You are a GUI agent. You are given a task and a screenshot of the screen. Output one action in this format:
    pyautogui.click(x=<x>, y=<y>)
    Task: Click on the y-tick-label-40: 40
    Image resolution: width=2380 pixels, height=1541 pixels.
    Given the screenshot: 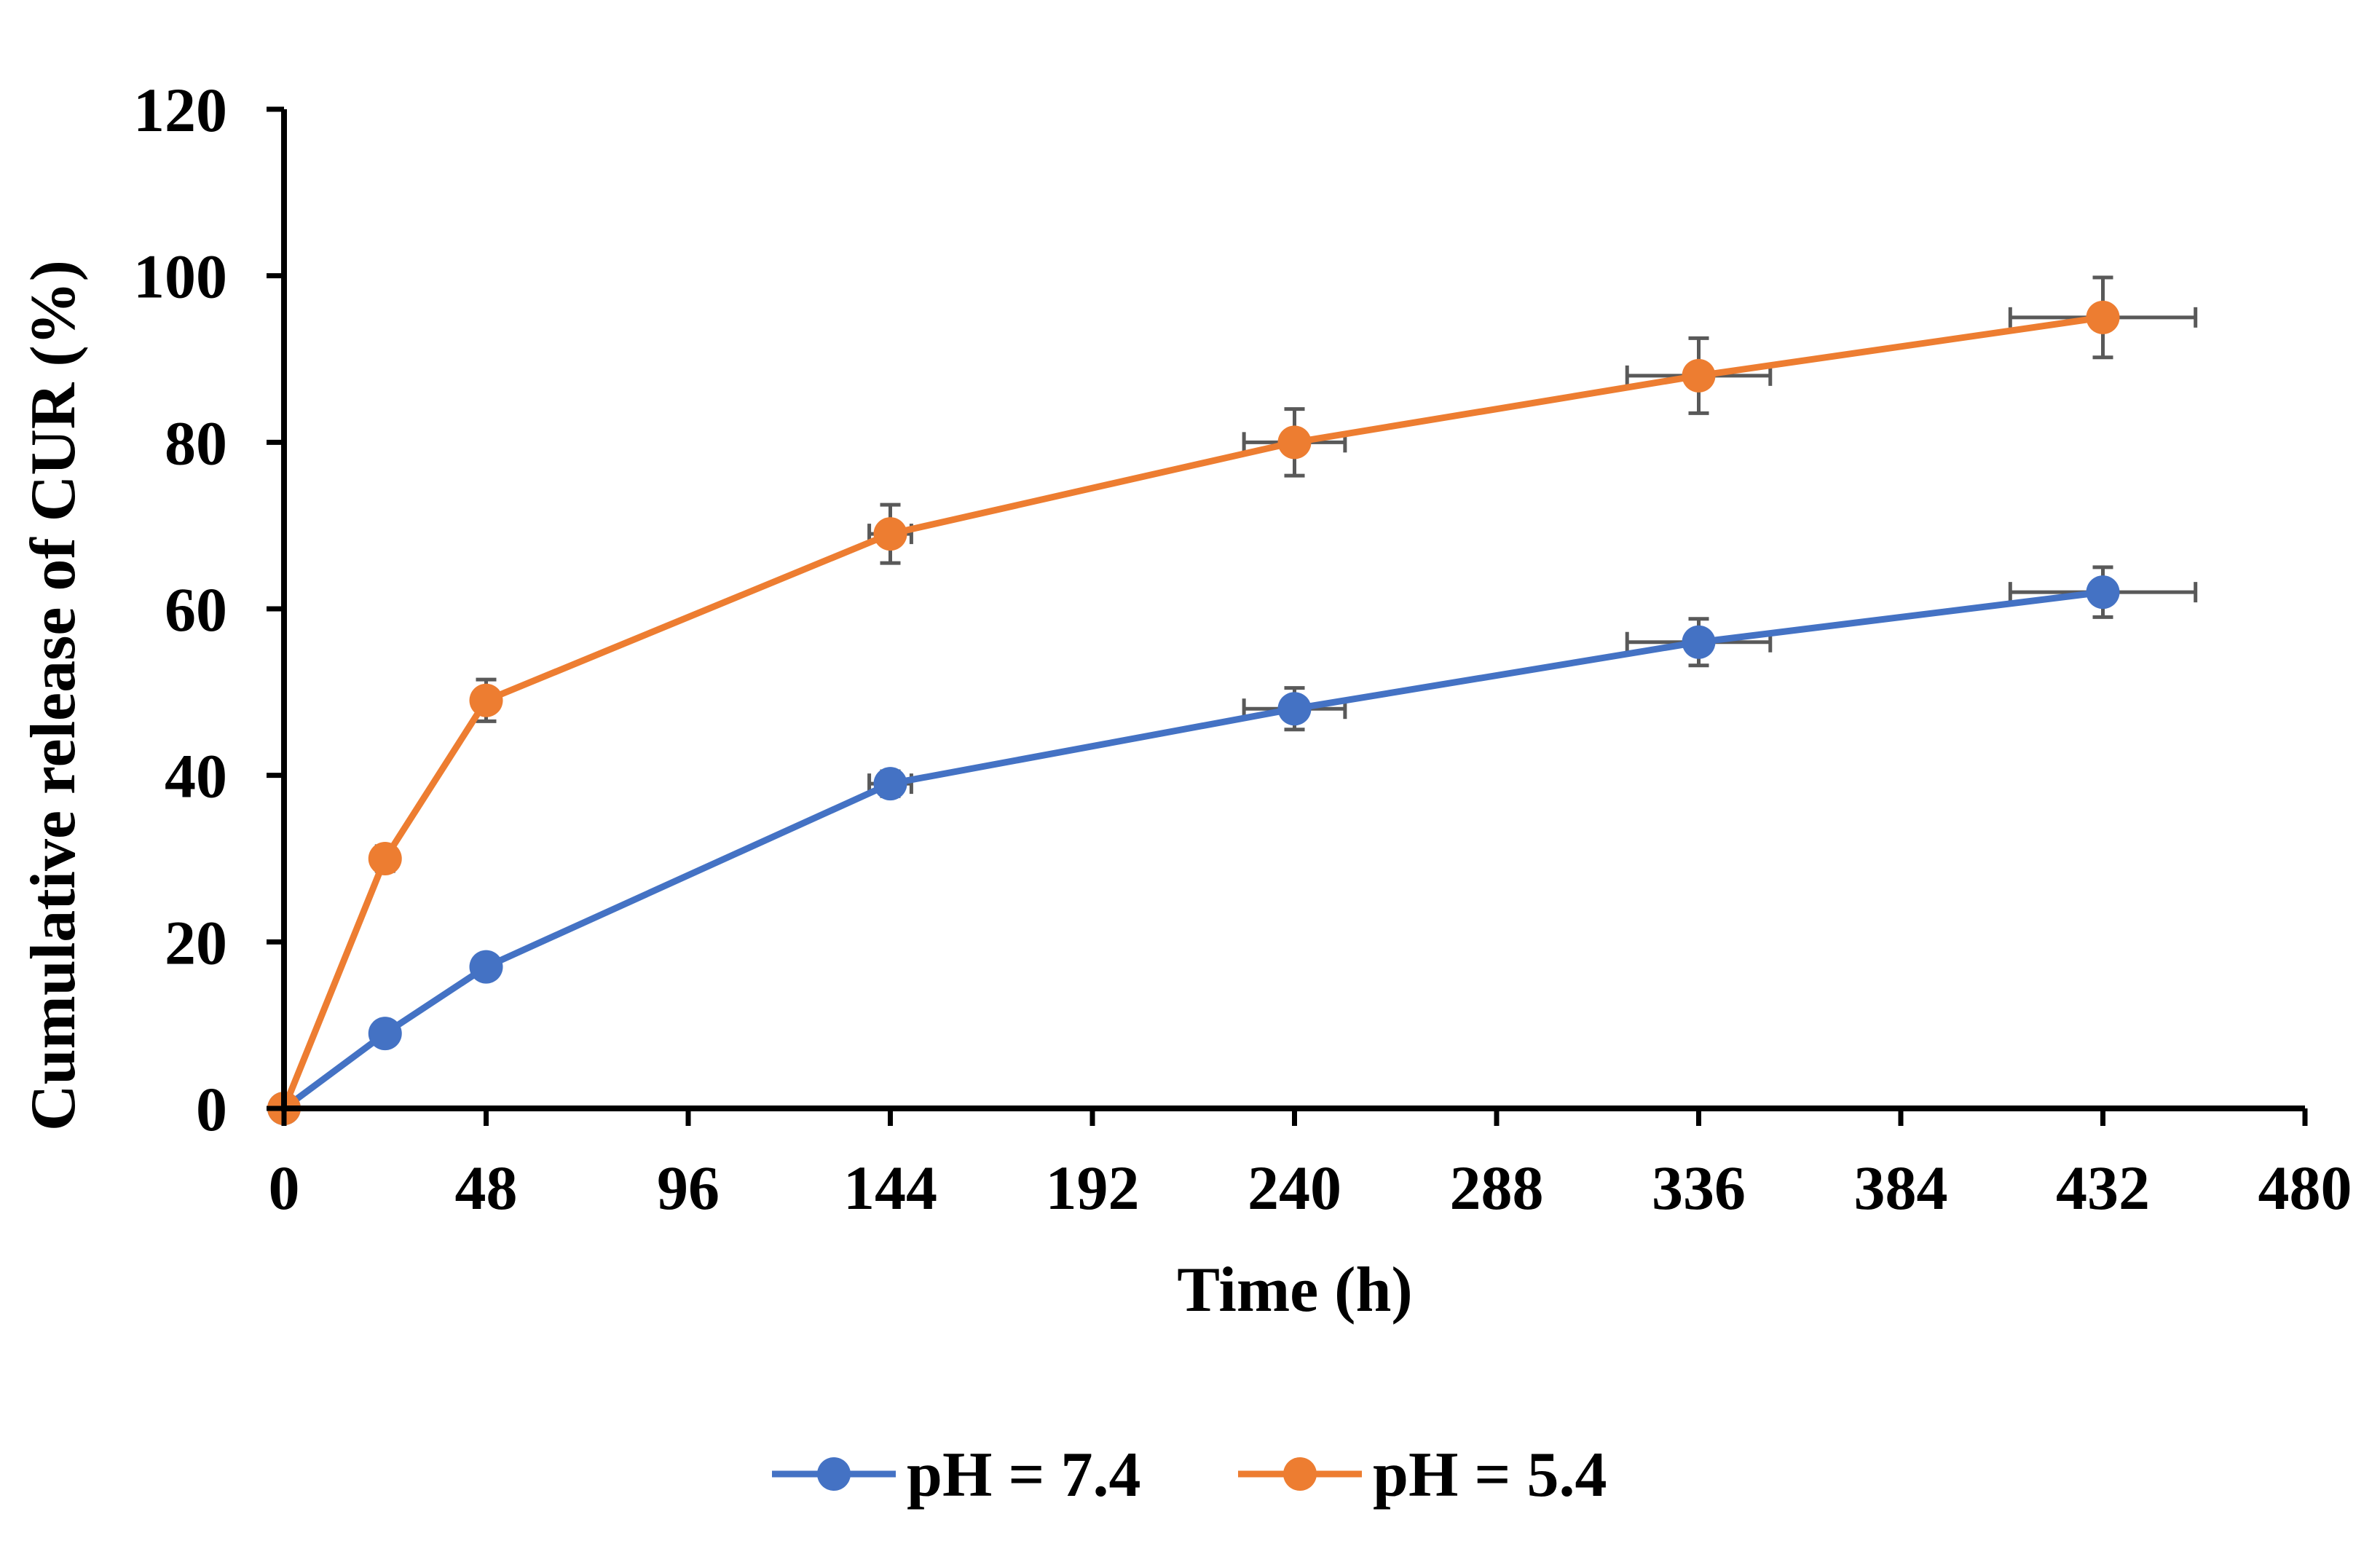 What is the action you would take?
    pyautogui.click(x=196, y=776)
    